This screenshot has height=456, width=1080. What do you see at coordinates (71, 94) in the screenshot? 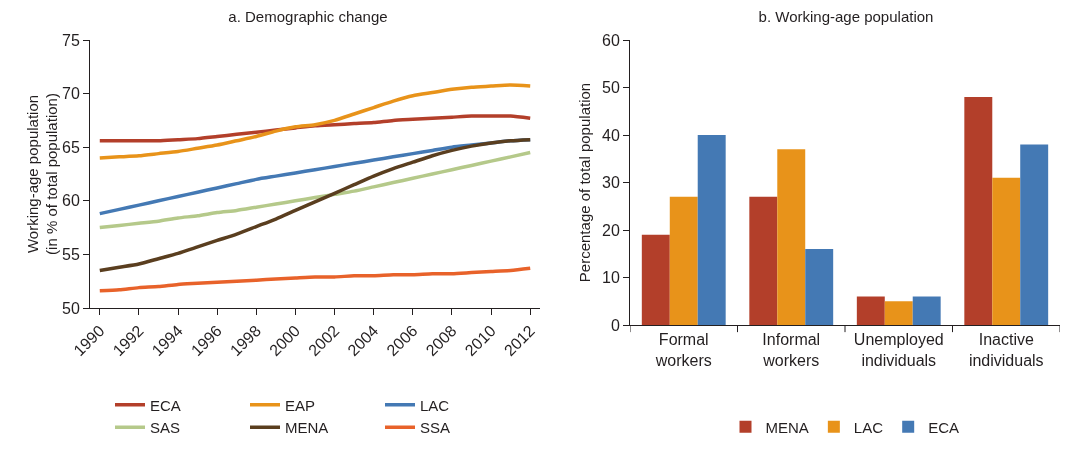
I see `y-tick-label: 70` at bounding box center [71, 94].